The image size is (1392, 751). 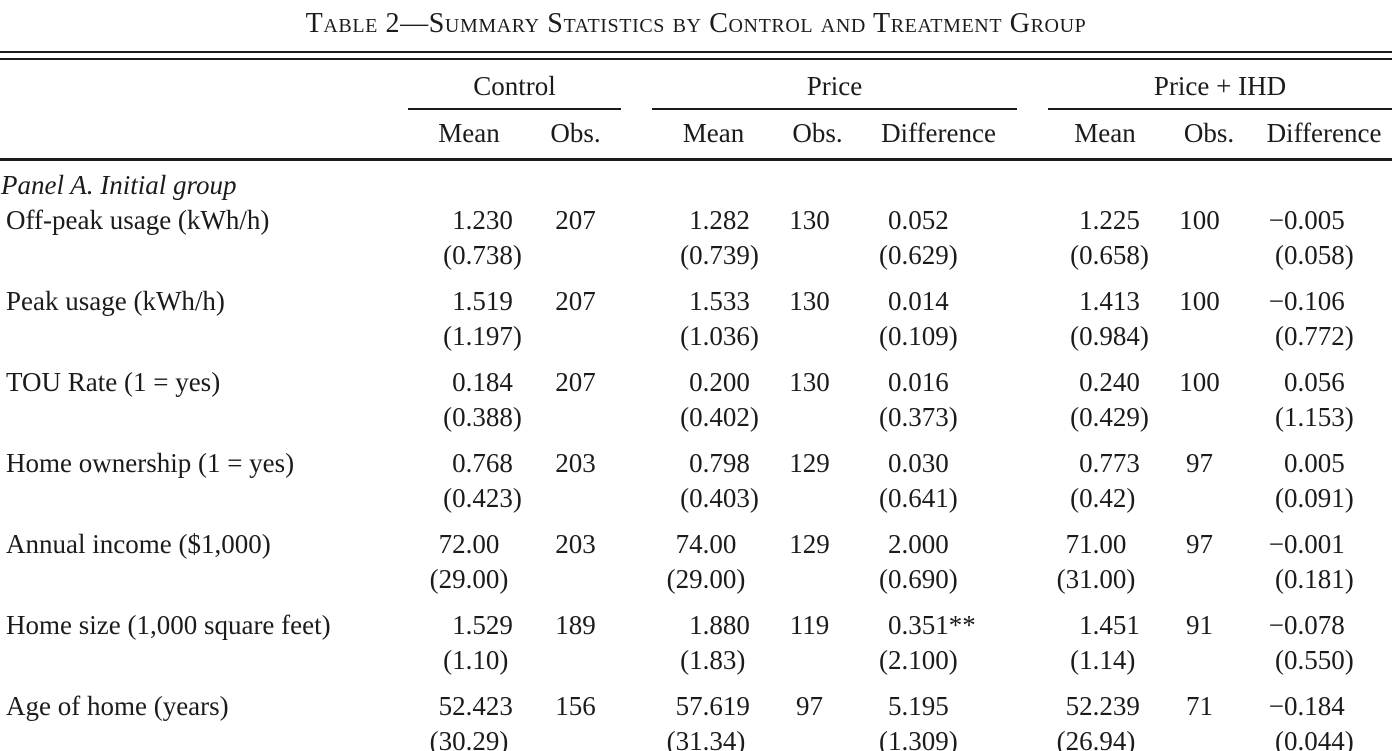 What do you see at coordinates (469, 579) in the screenshot?
I see `cell-control-sd: (29.00)` at bounding box center [469, 579].